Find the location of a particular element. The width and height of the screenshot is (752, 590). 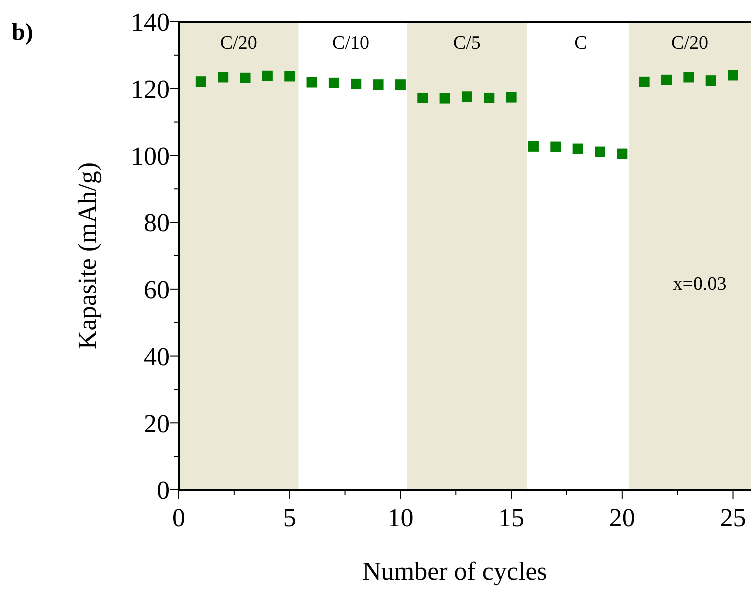

band-label: C/5 is located at coordinates (467, 43).